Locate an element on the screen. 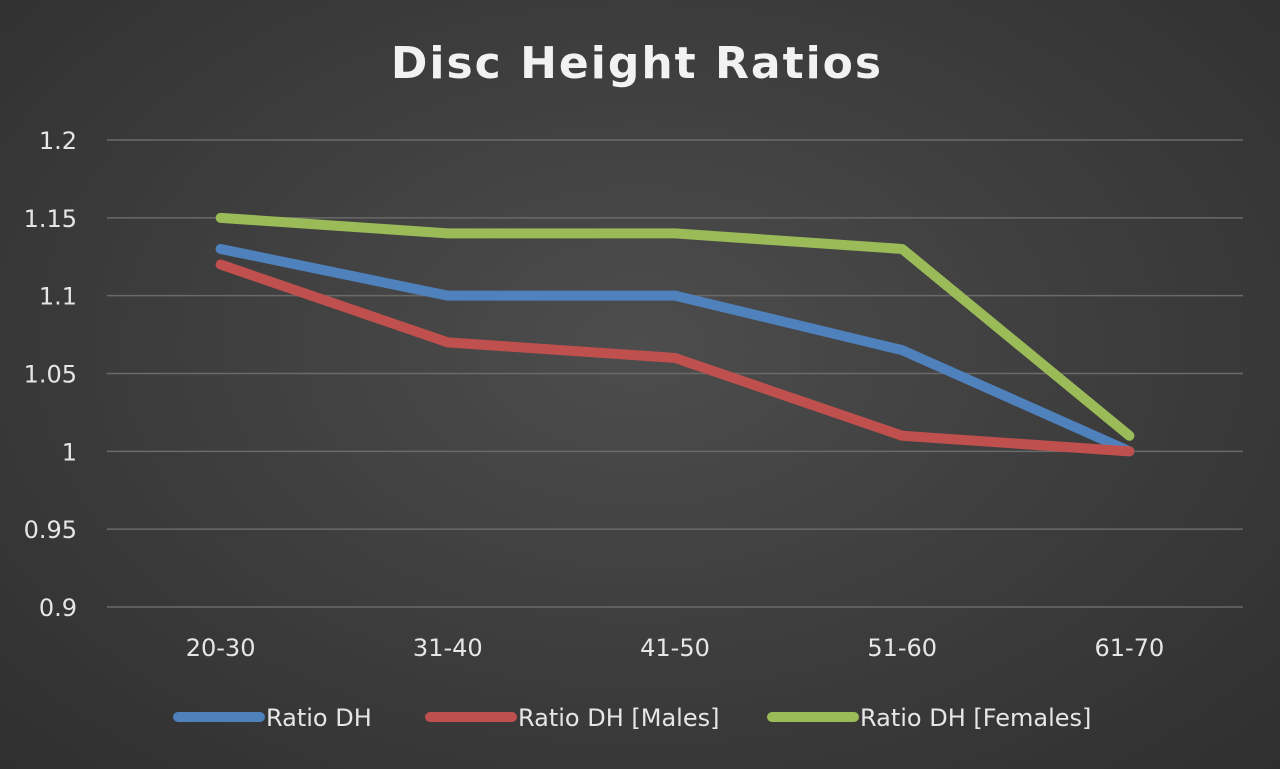  x-tick-label: 41-50 is located at coordinates (675, 648).